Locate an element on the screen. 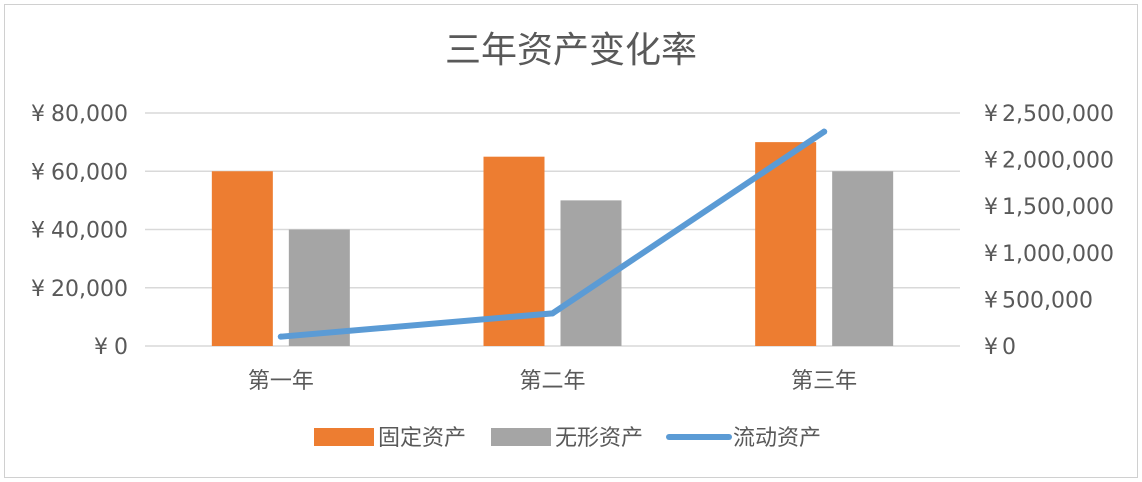  right-tick-label-5: ¥2,500,000 is located at coordinates (1049, 114).